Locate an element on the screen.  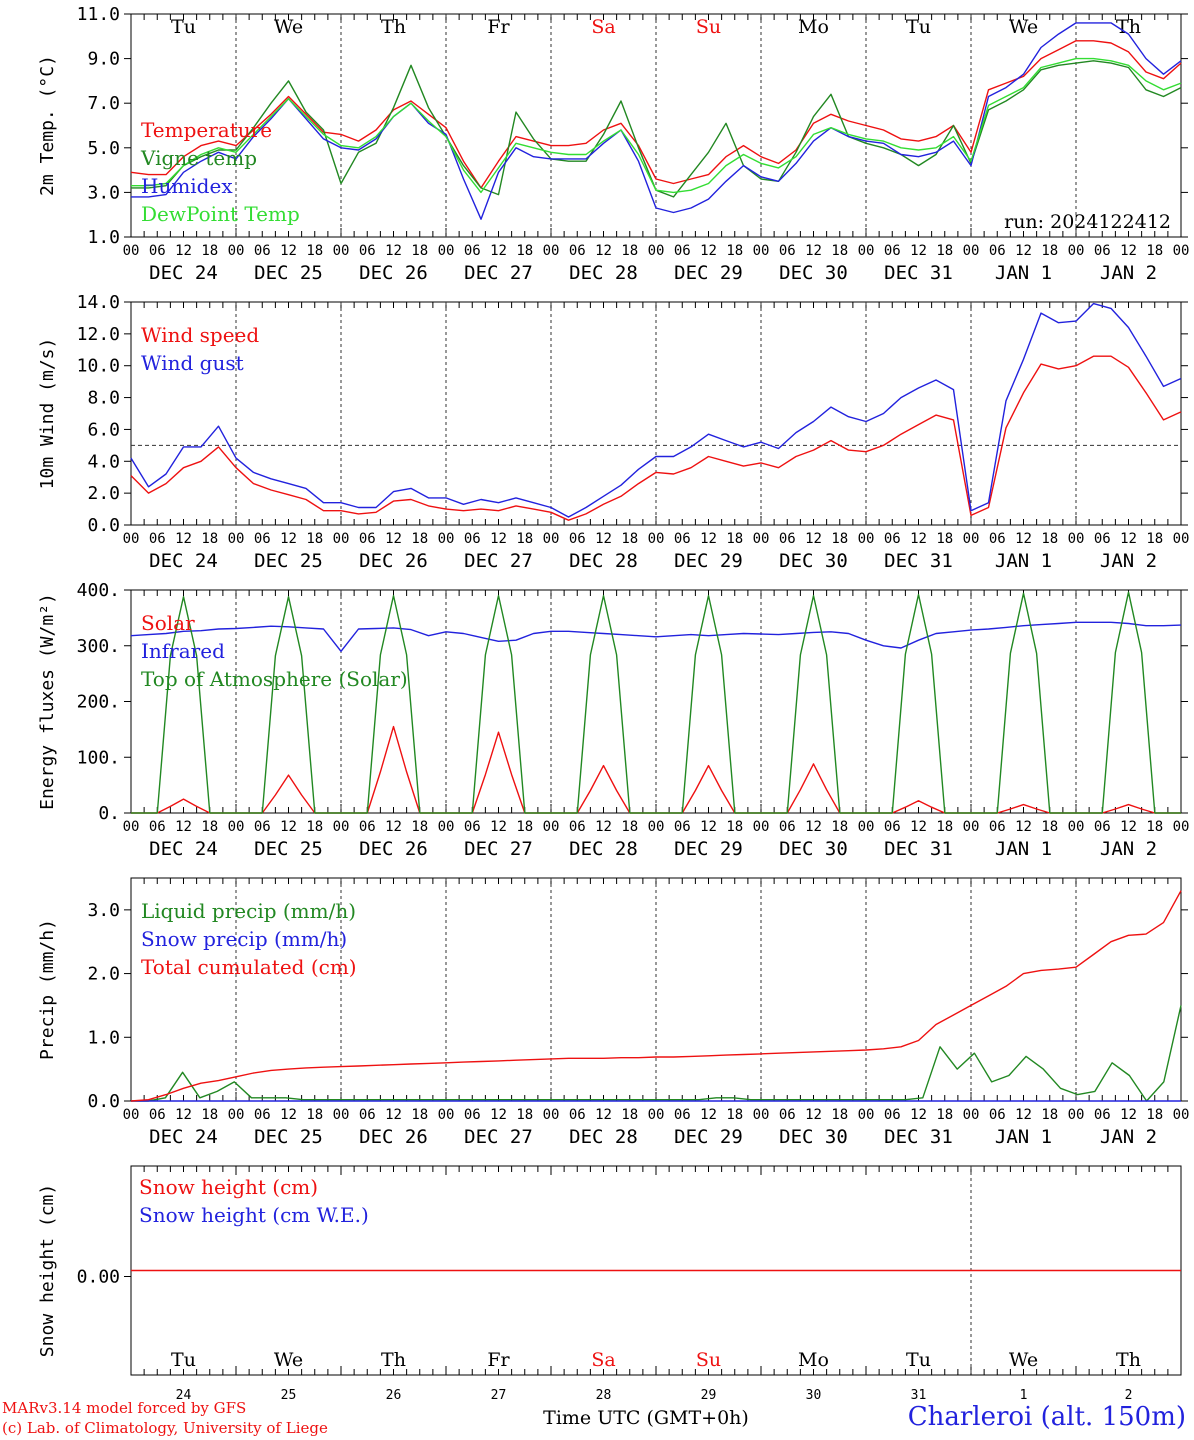
panel-frame is located at coordinates (656, 701).